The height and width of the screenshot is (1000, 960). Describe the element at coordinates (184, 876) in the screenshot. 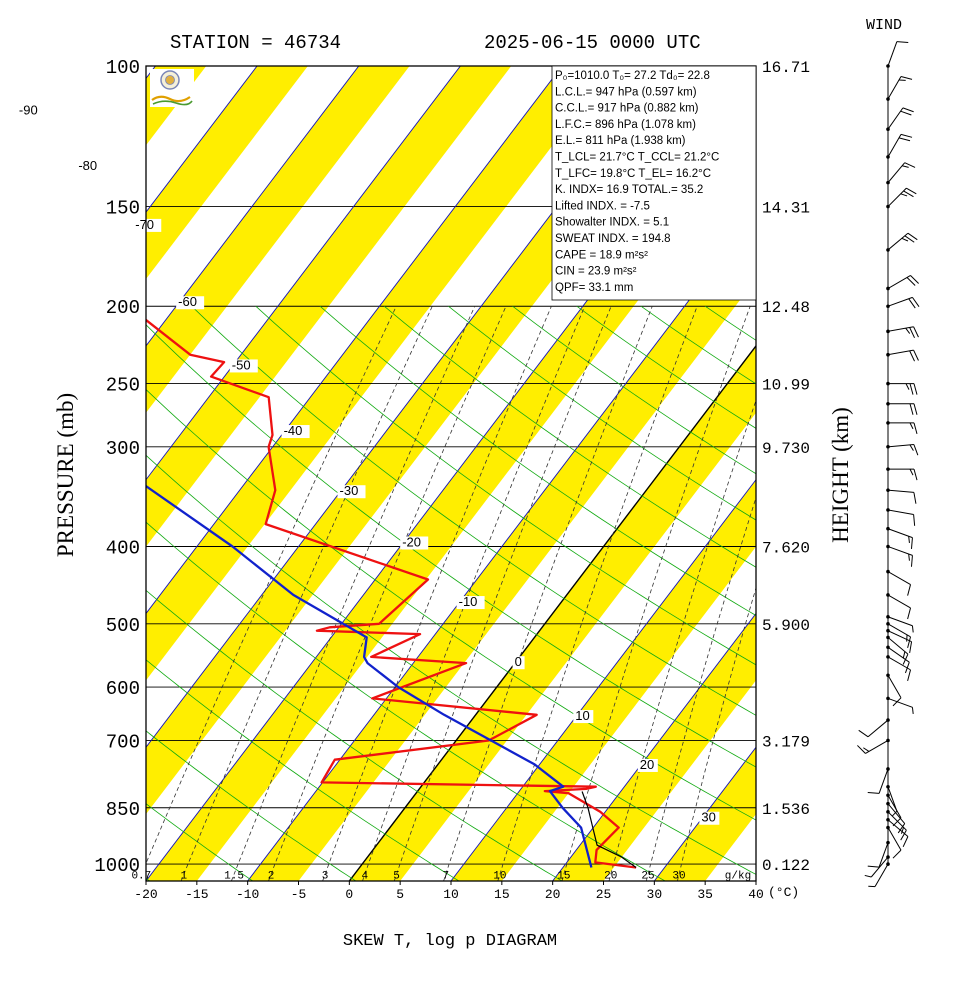

I see `mixing-ratio-label: 1` at that location.